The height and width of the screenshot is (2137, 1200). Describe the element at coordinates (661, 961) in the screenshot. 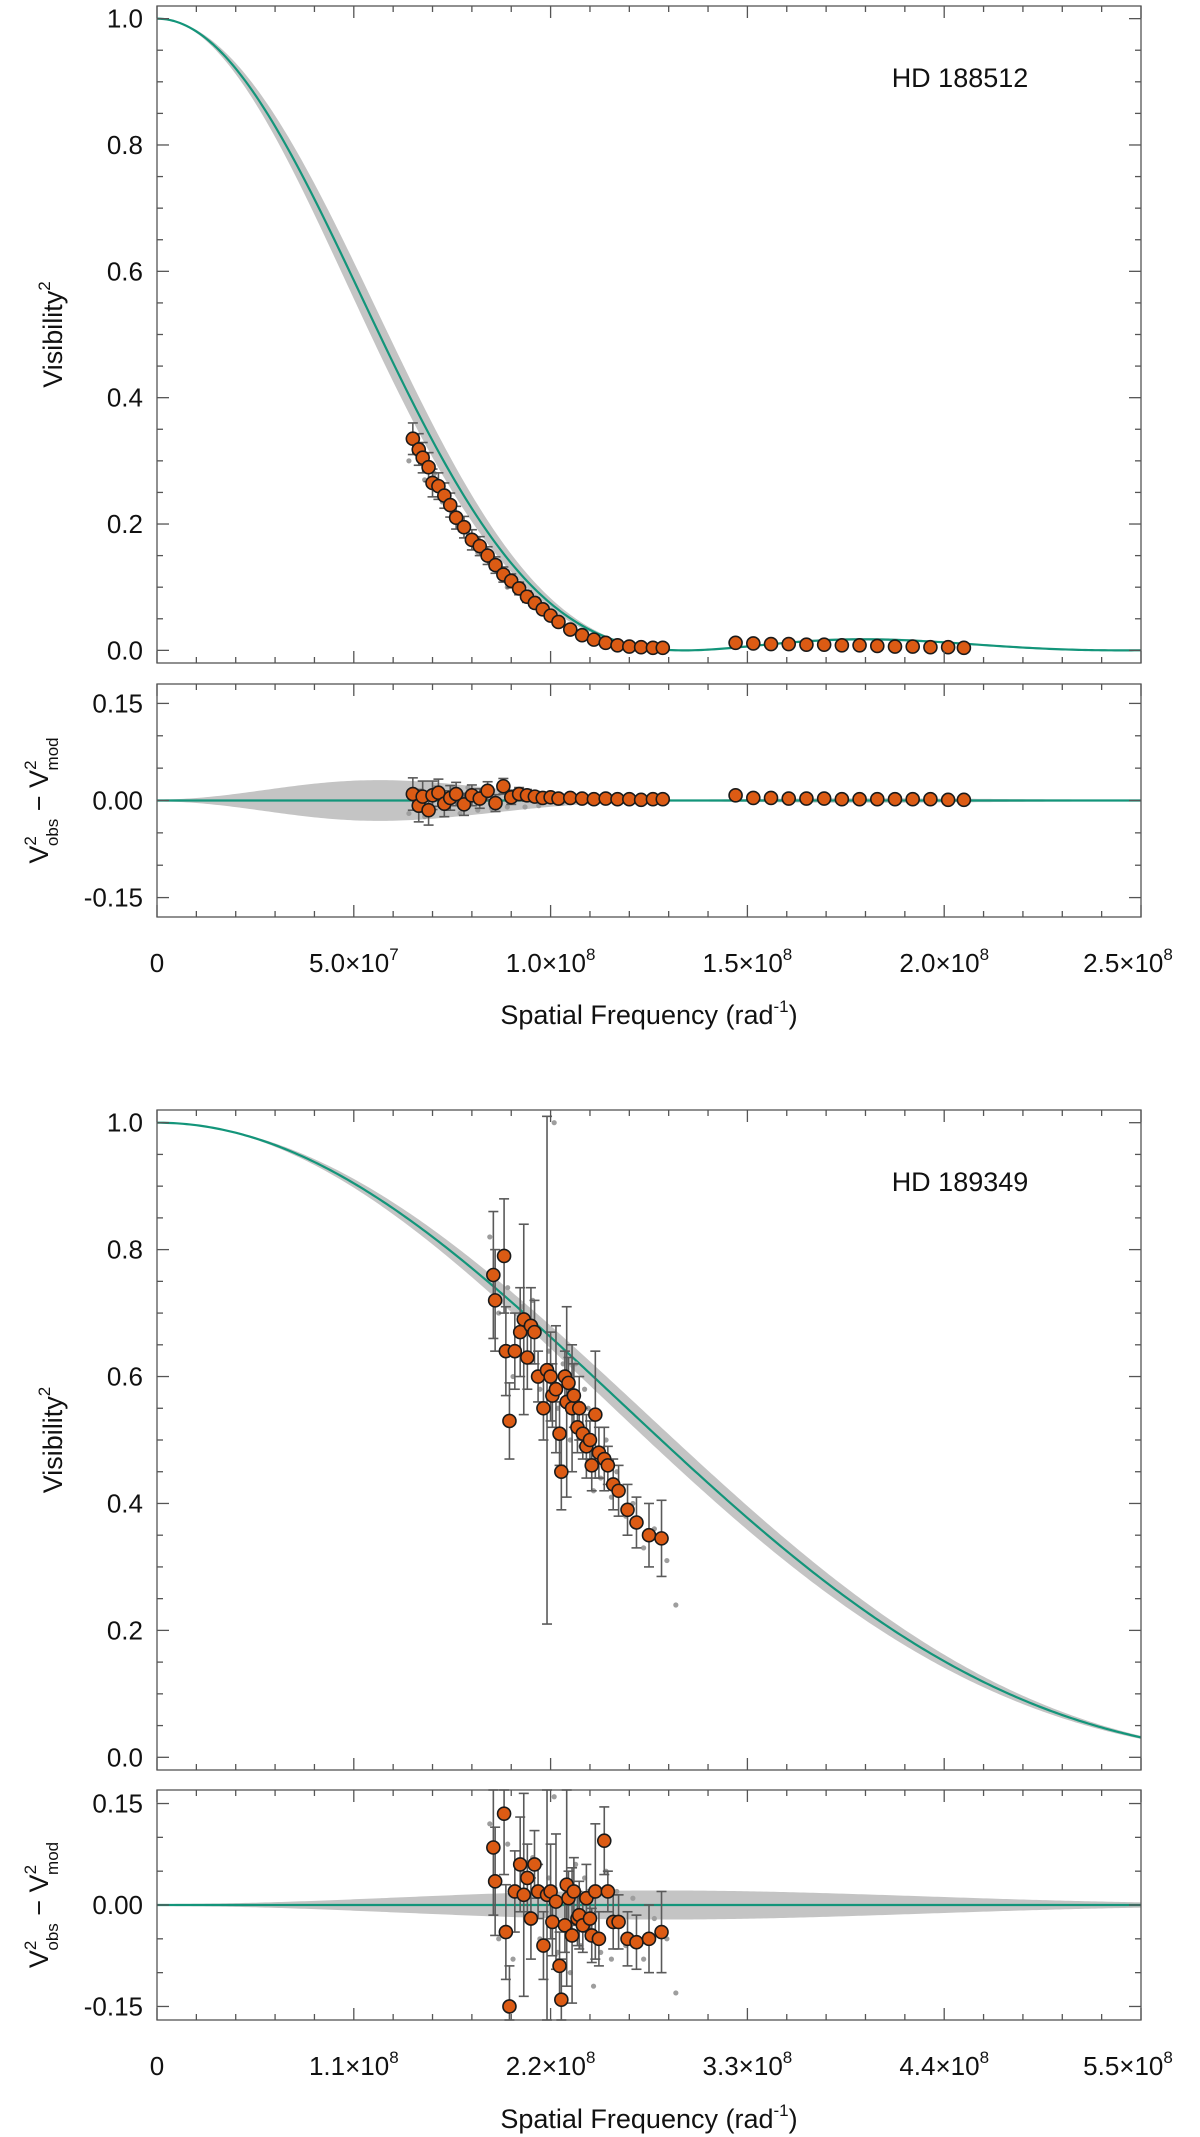

I see `x-tick-labels: 0 5.0×107 1.0×10⁸ 1.5×10⁸ 2.0×108 2.5×10⁸` at that location.